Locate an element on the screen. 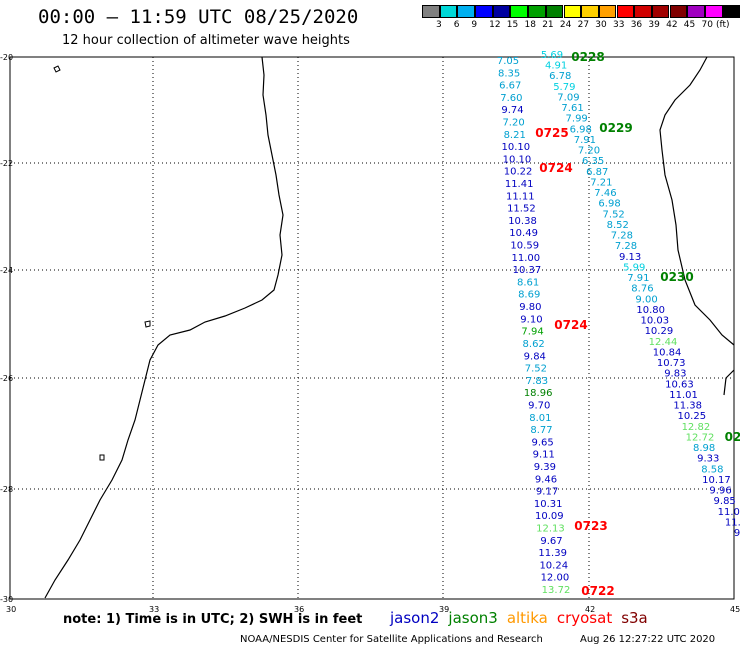 The height and width of the screenshot is (650, 740). wave-height-value: 5.99 is located at coordinates (634, 267).